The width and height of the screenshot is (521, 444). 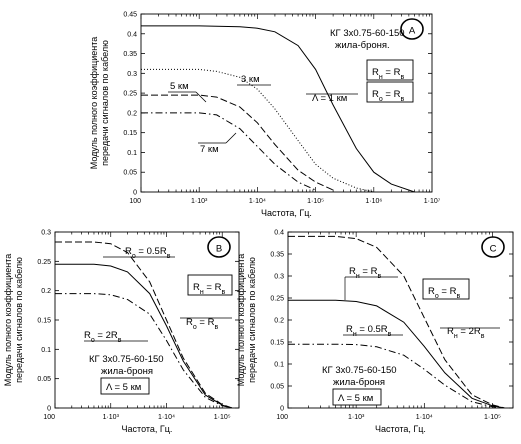 I want to click on text-part: = 2R, so click(x=106, y=335).